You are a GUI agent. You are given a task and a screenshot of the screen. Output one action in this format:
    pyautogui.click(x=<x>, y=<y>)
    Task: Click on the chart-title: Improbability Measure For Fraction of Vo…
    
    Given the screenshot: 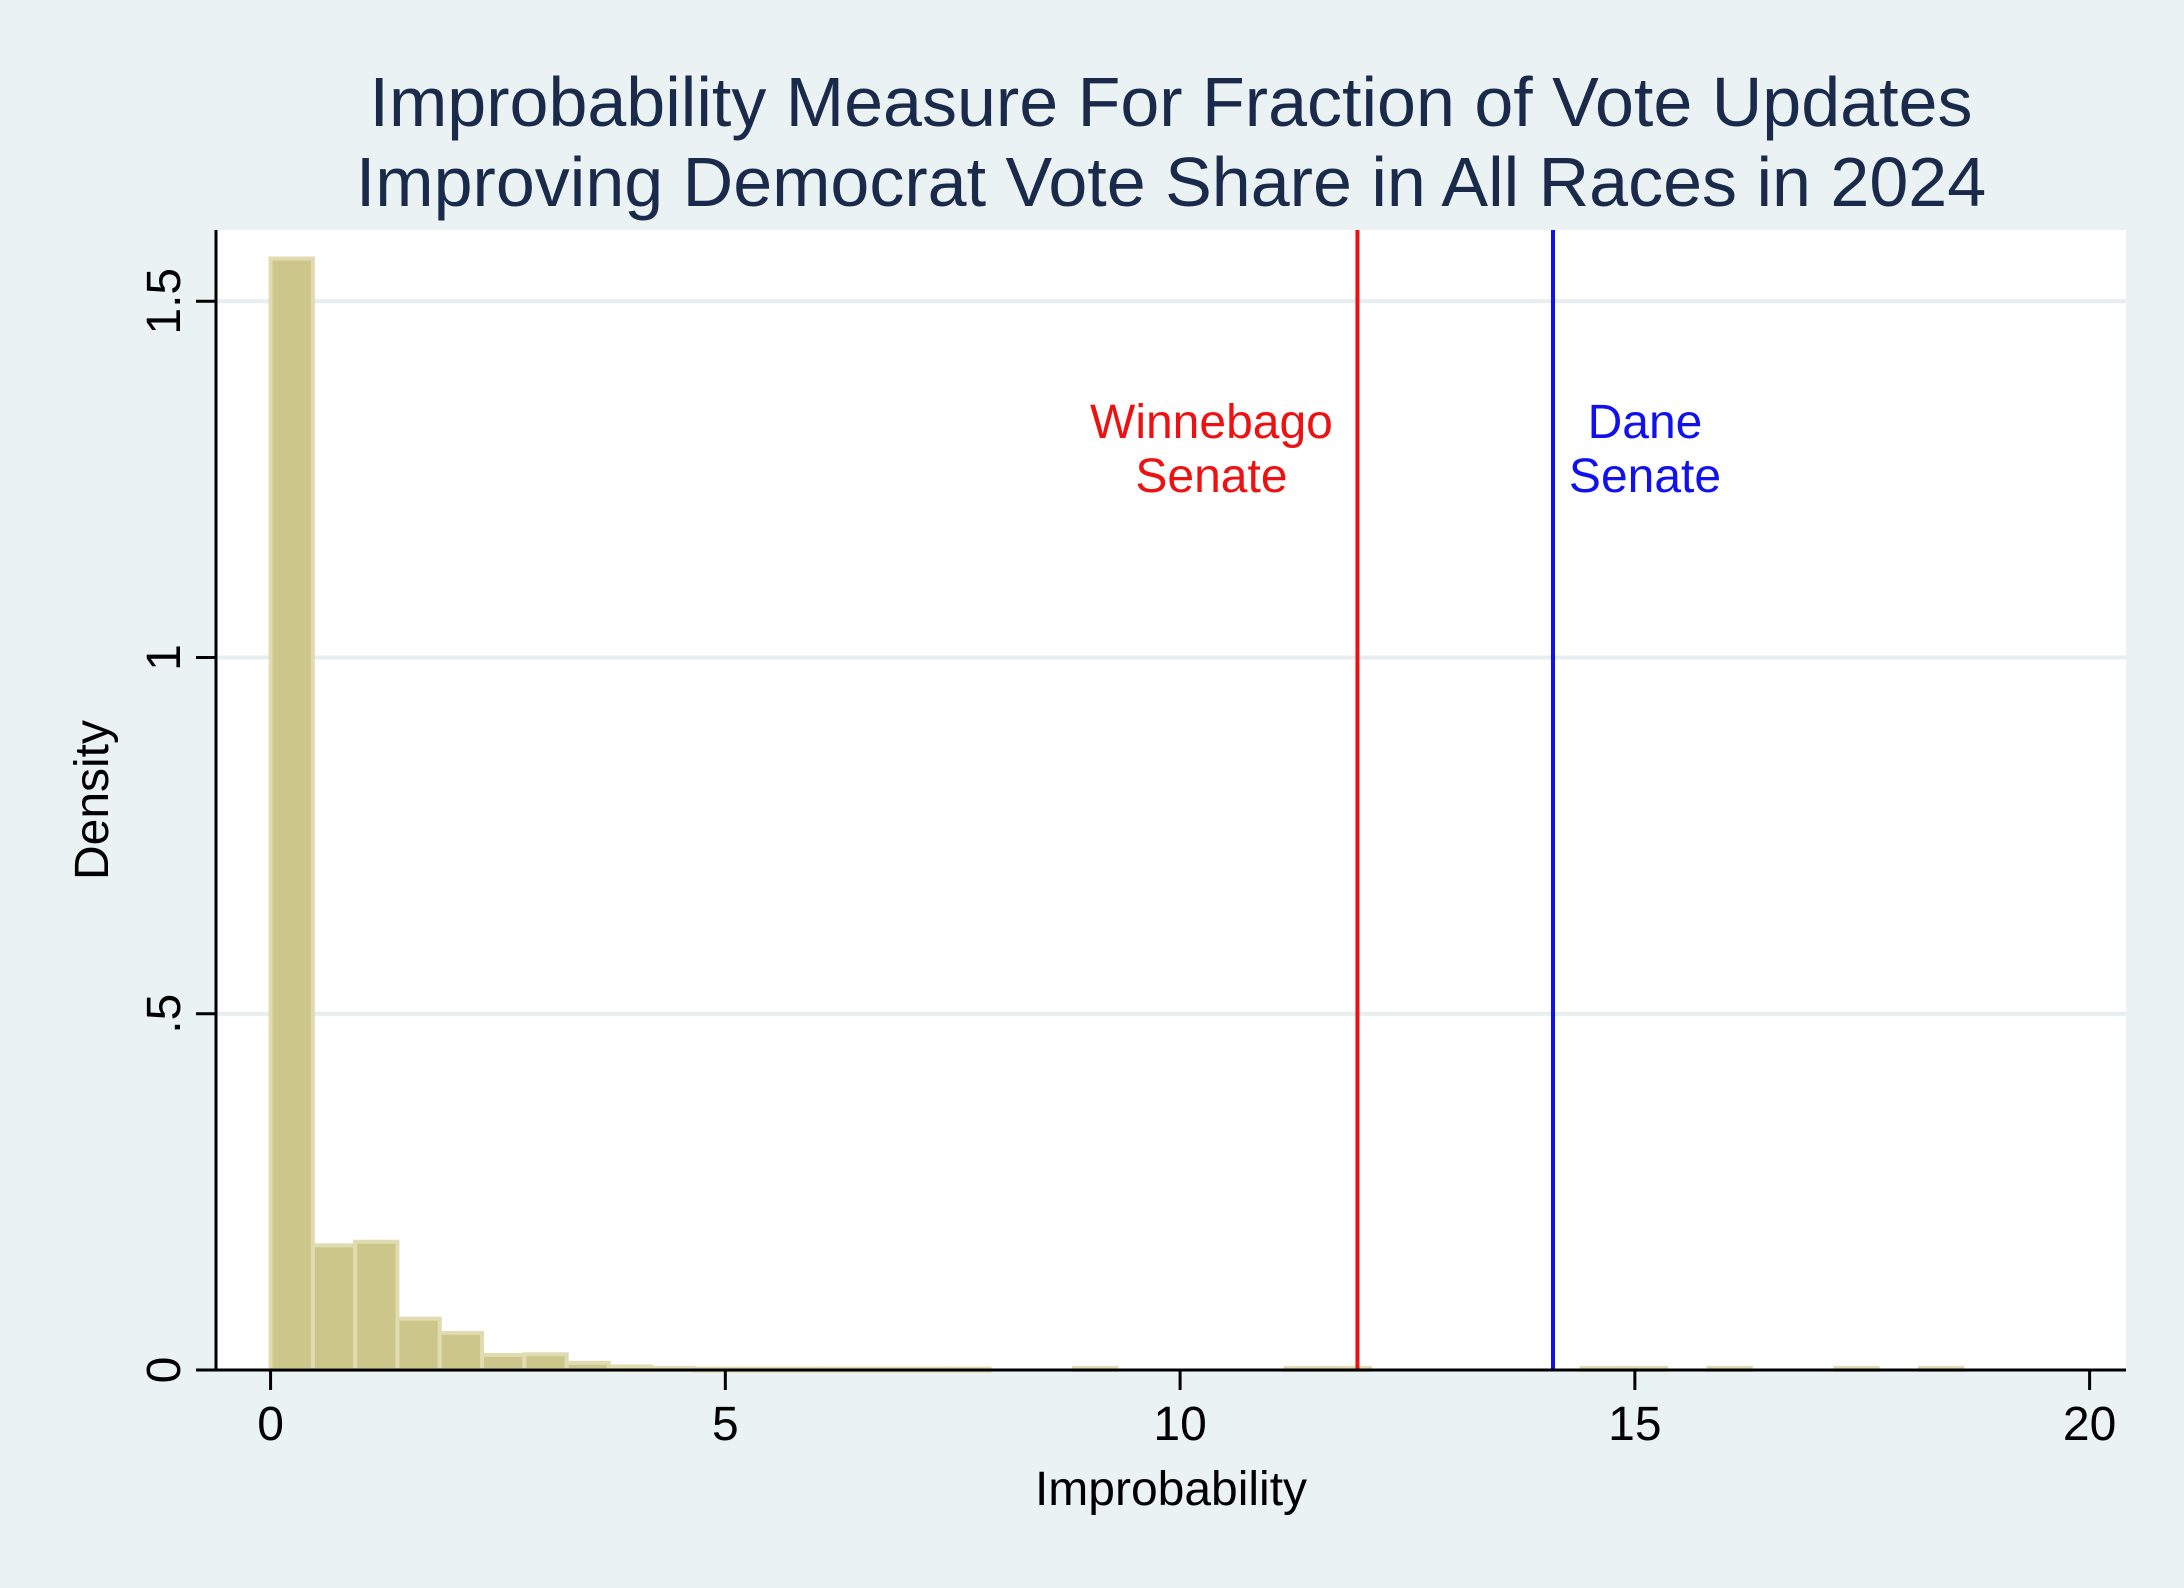 What is the action you would take?
    pyautogui.click(x=1171, y=102)
    